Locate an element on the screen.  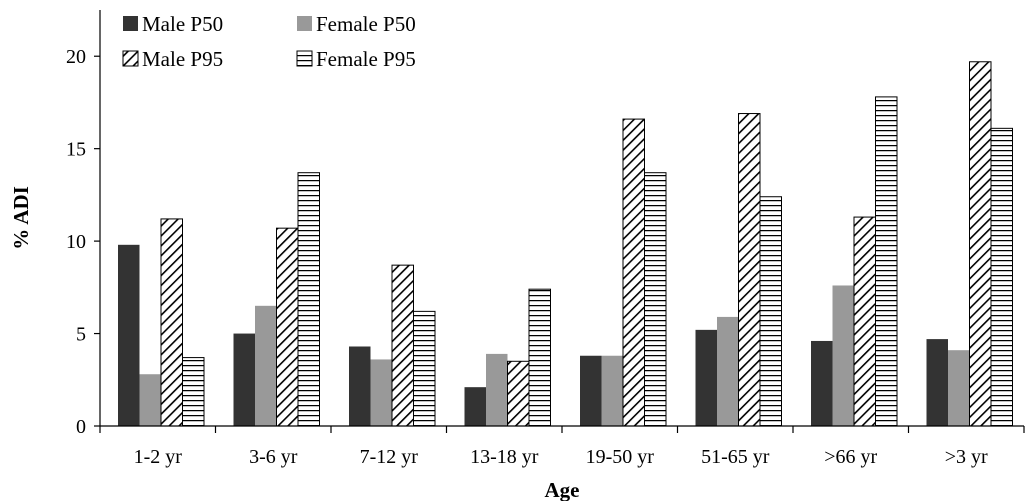
x-tick-label: 1-2 yr is located at coordinates (158, 457).